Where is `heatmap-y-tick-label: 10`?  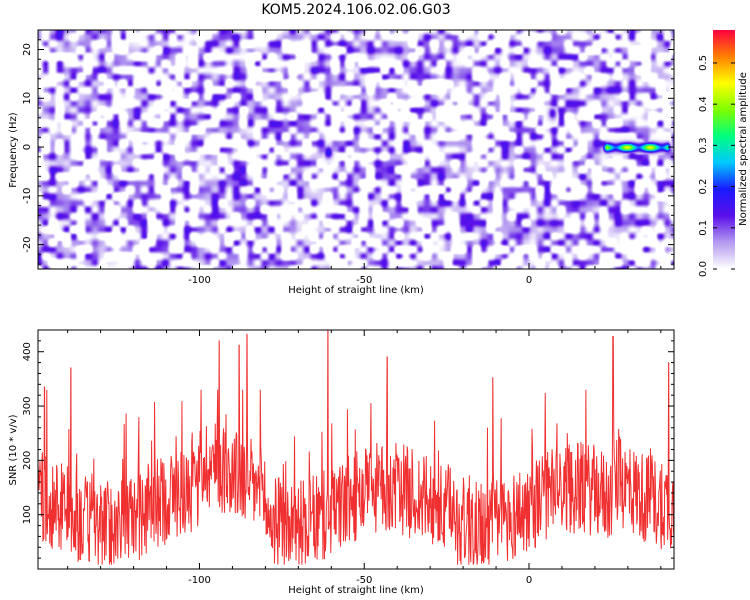
heatmap-y-tick-label: 10 is located at coordinates (27, 98).